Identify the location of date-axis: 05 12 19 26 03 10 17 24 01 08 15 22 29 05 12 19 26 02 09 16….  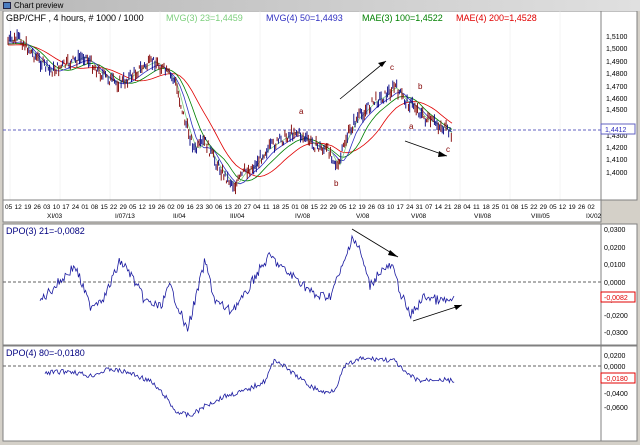
(302, 211).